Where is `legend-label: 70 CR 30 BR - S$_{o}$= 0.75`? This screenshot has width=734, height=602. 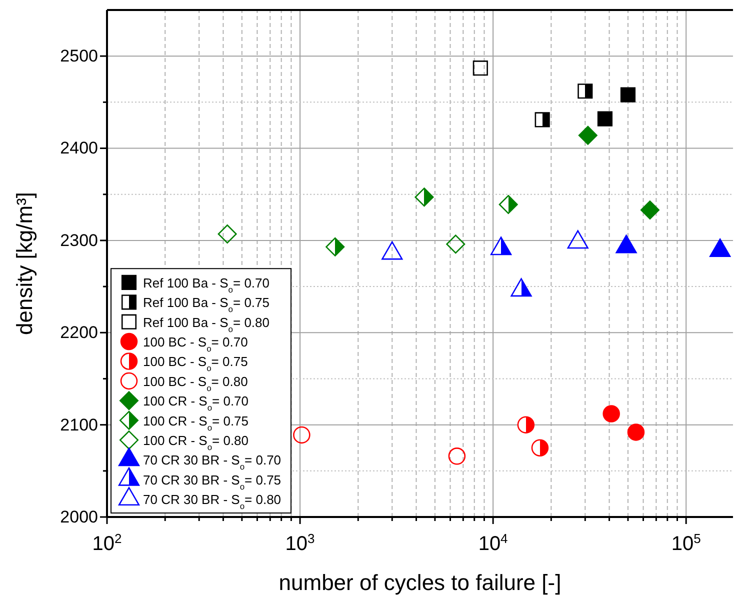
legend-label: 70 CR 30 BR - S$_{o}$= 0.75 is located at coordinates (212, 482).